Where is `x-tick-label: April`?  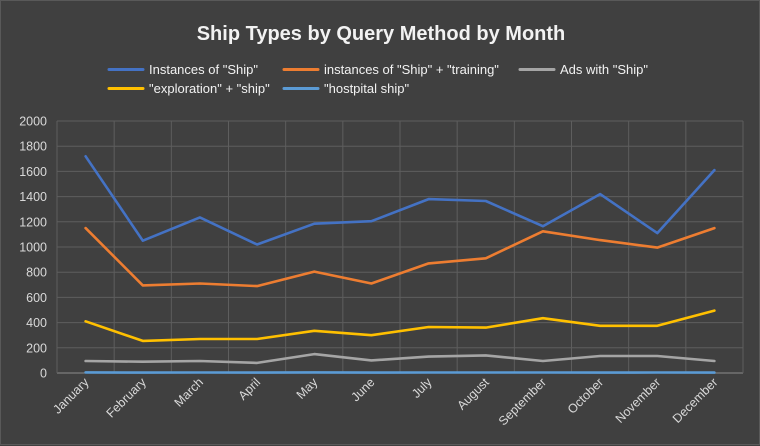
x-tick-label: April is located at coordinates (250, 389).